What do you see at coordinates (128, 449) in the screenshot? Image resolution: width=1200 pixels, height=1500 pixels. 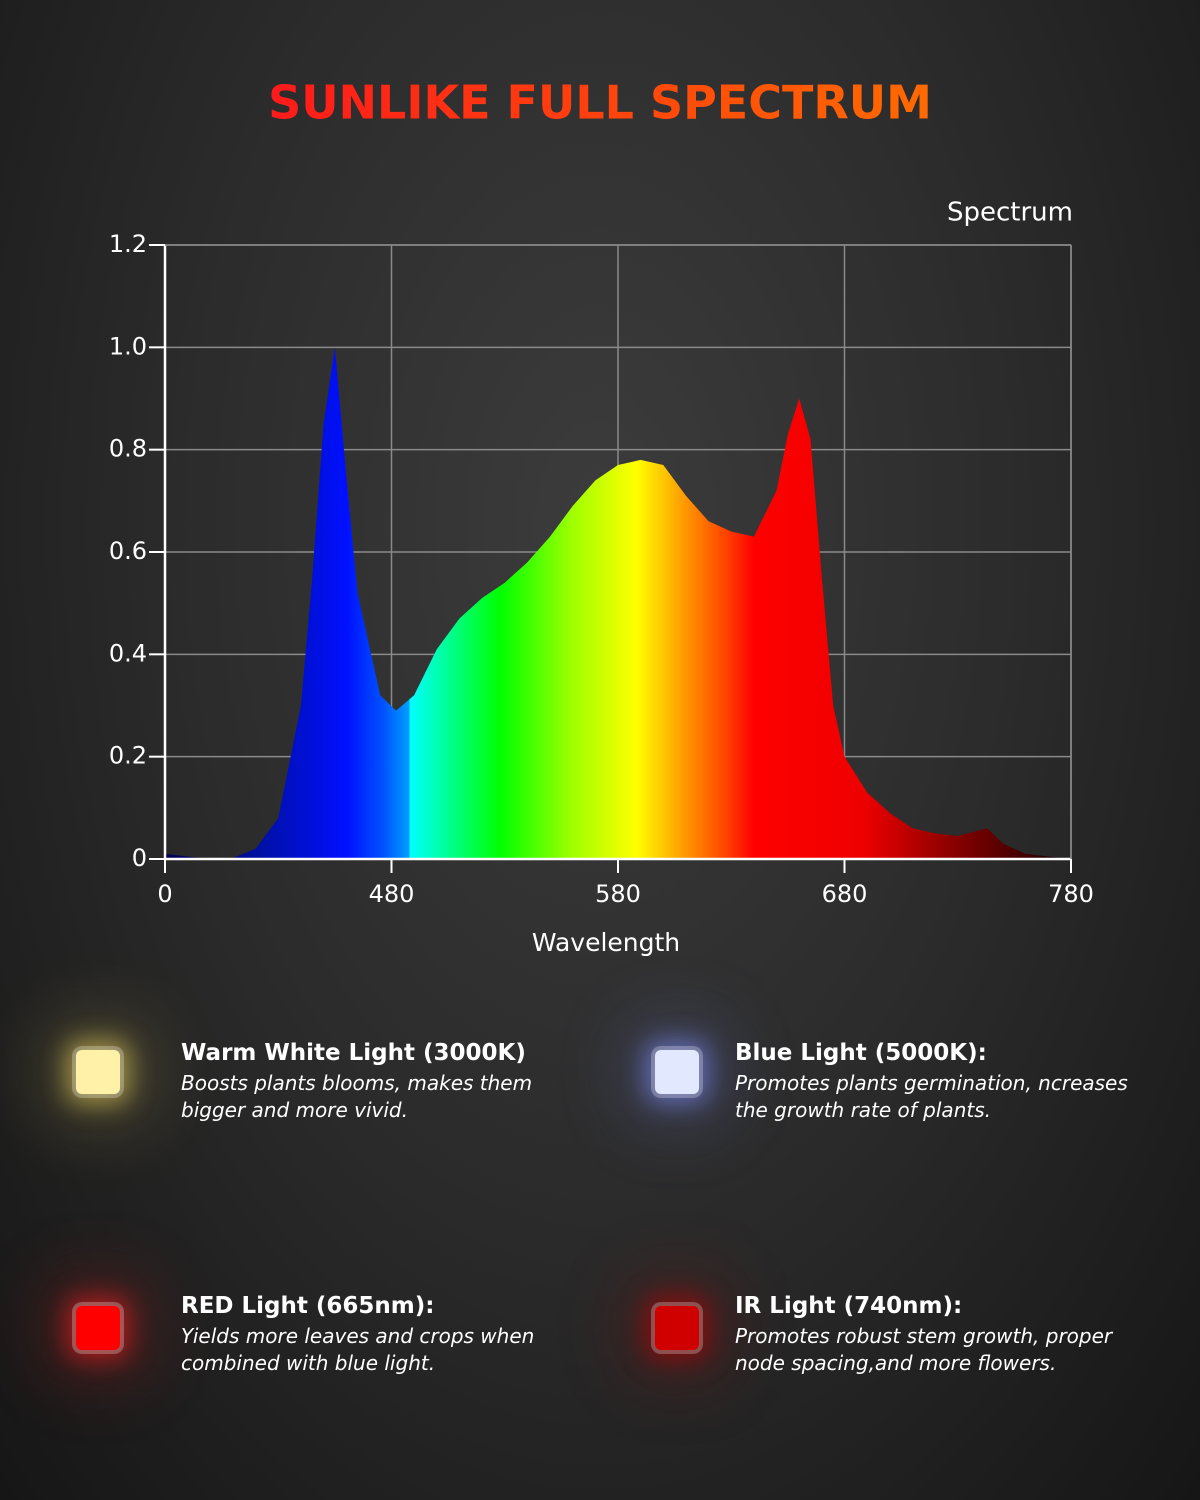 I see `y-tick-label: 0.8` at bounding box center [128, 449].